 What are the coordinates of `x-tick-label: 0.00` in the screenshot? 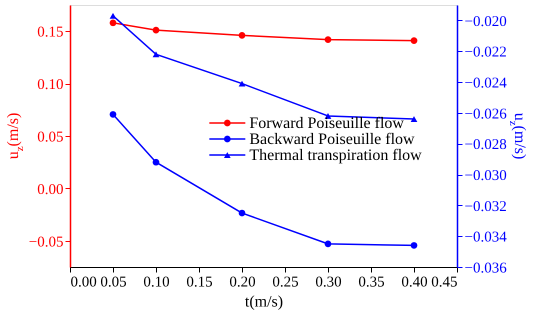 It's located at (83, 282).